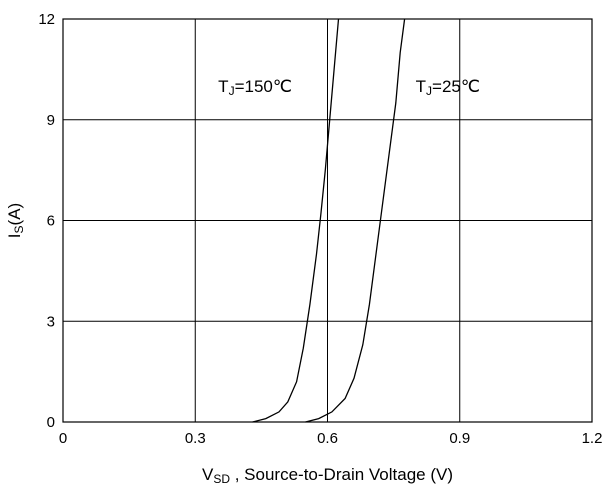 The image size is (608, 486). I want to click on x-tick-label: 0, so click(63, 438).